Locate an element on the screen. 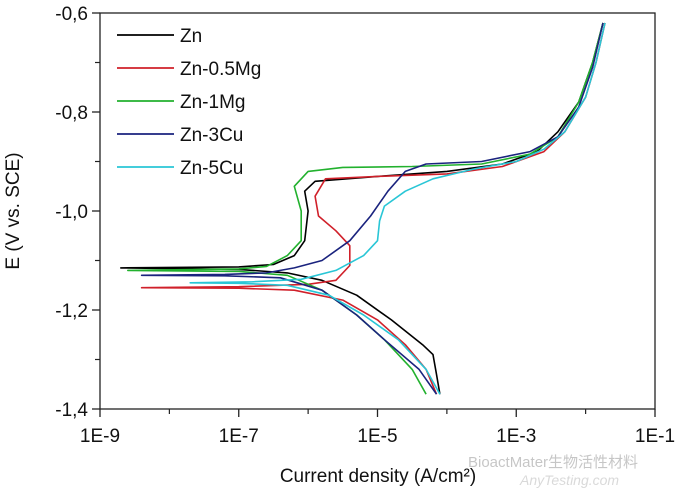  x-tick-label: 1E-7 is located at coordinates (239, 436).